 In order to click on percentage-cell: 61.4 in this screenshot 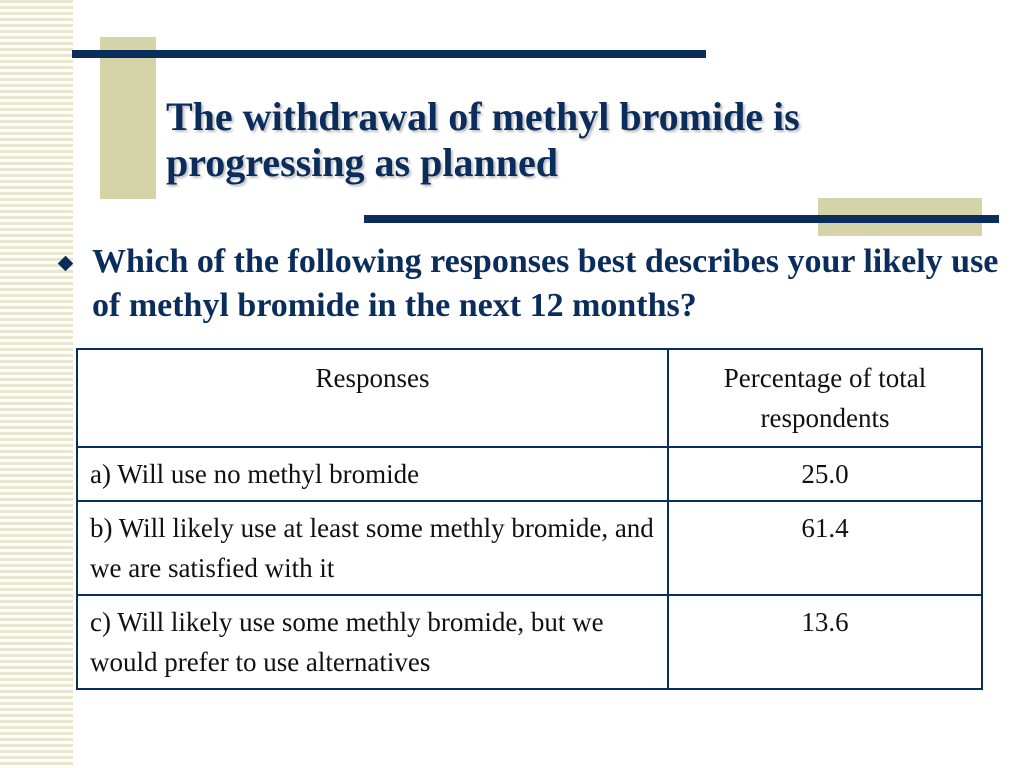, I will do `click(825, 548)`.